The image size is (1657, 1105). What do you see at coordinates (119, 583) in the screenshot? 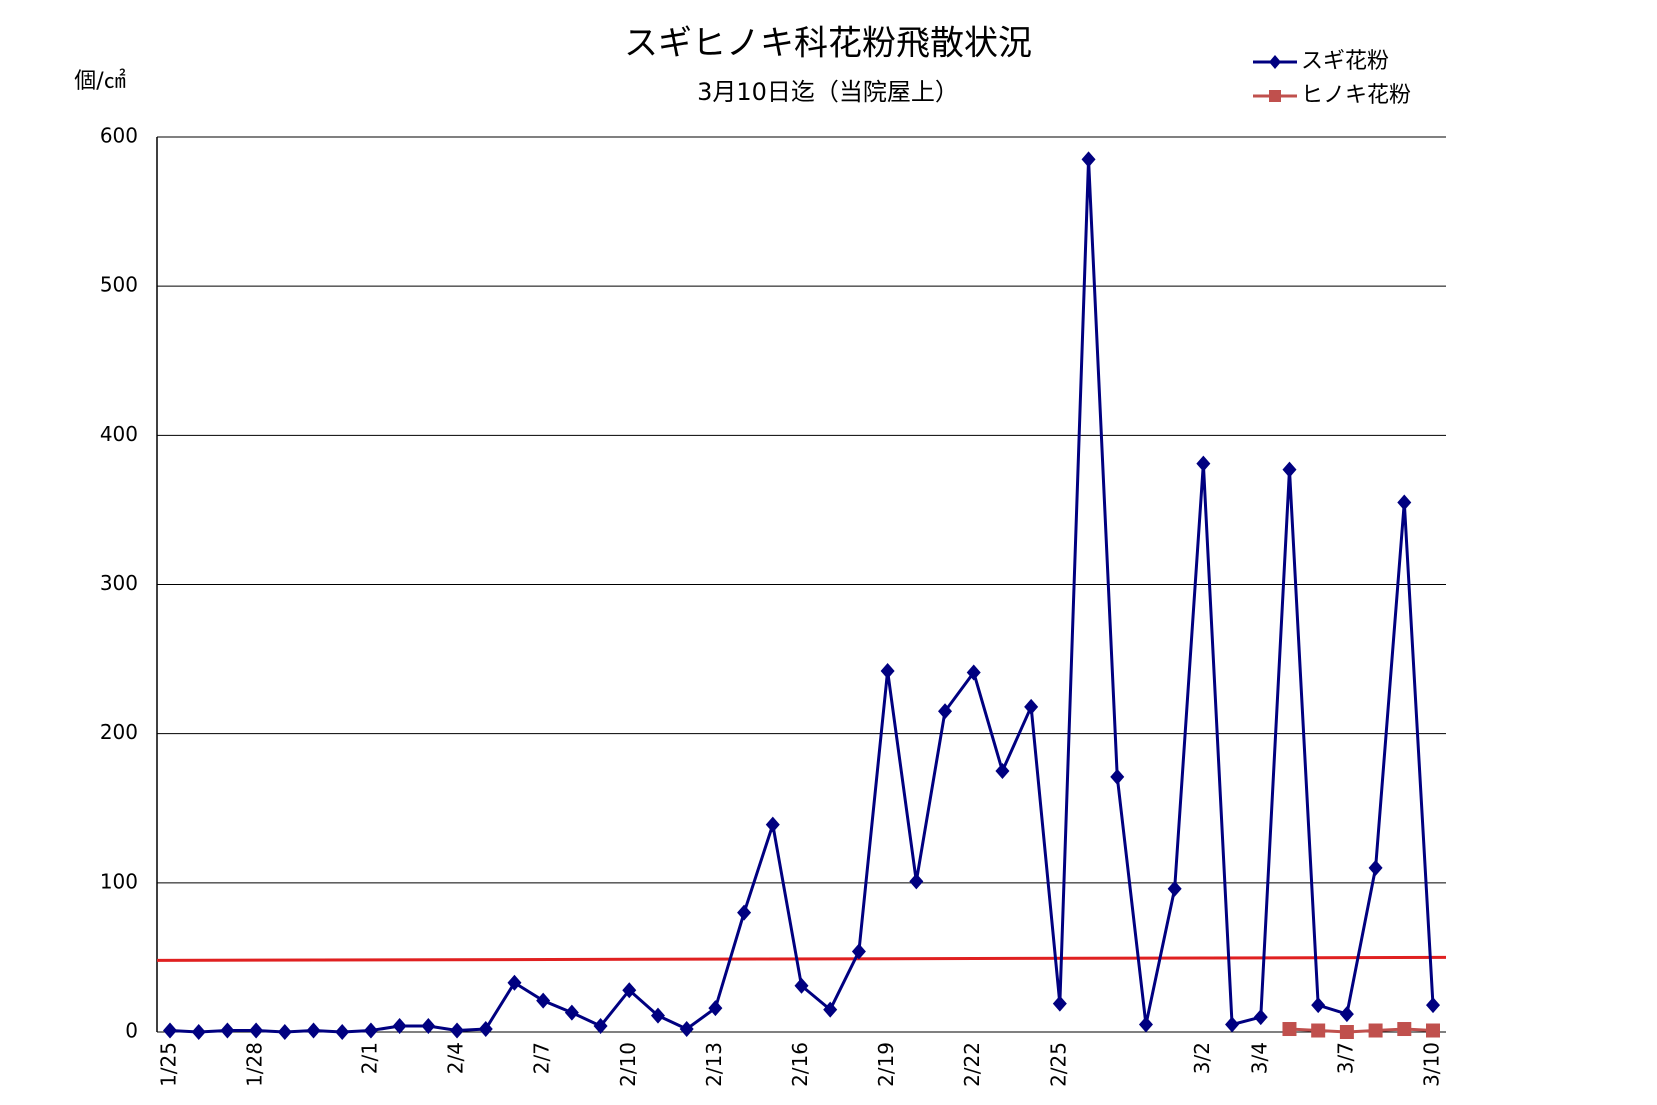
I see `y-tick-label: 300` at bounding box center [119, 583].